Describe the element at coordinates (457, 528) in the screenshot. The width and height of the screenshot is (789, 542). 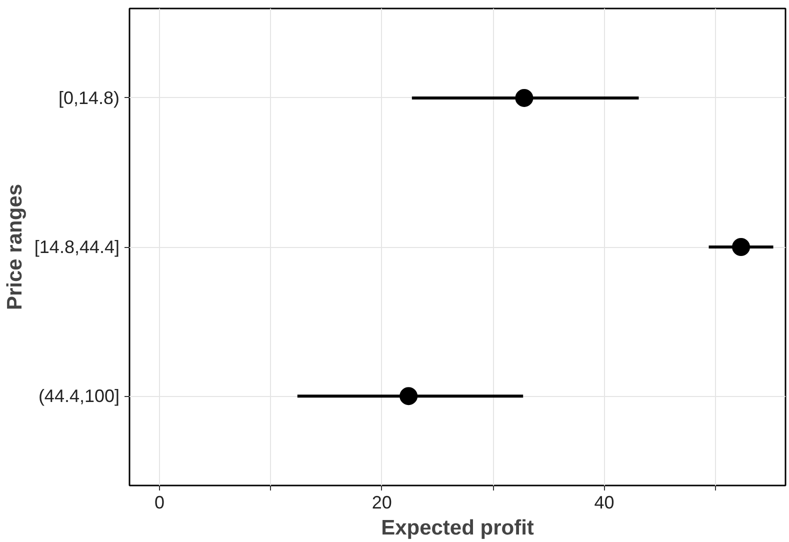
I see `x-axis-title: Expected profit` at that location.